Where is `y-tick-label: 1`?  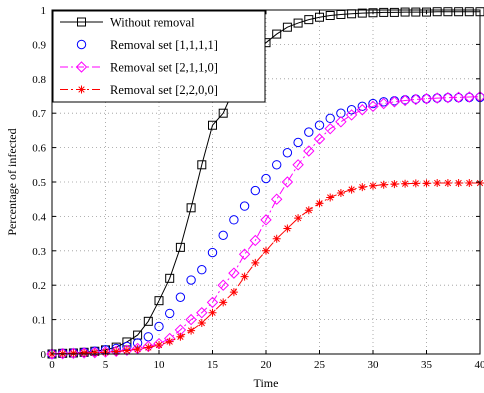
y-tick-label: 1 is located at coordinates (44, 11).